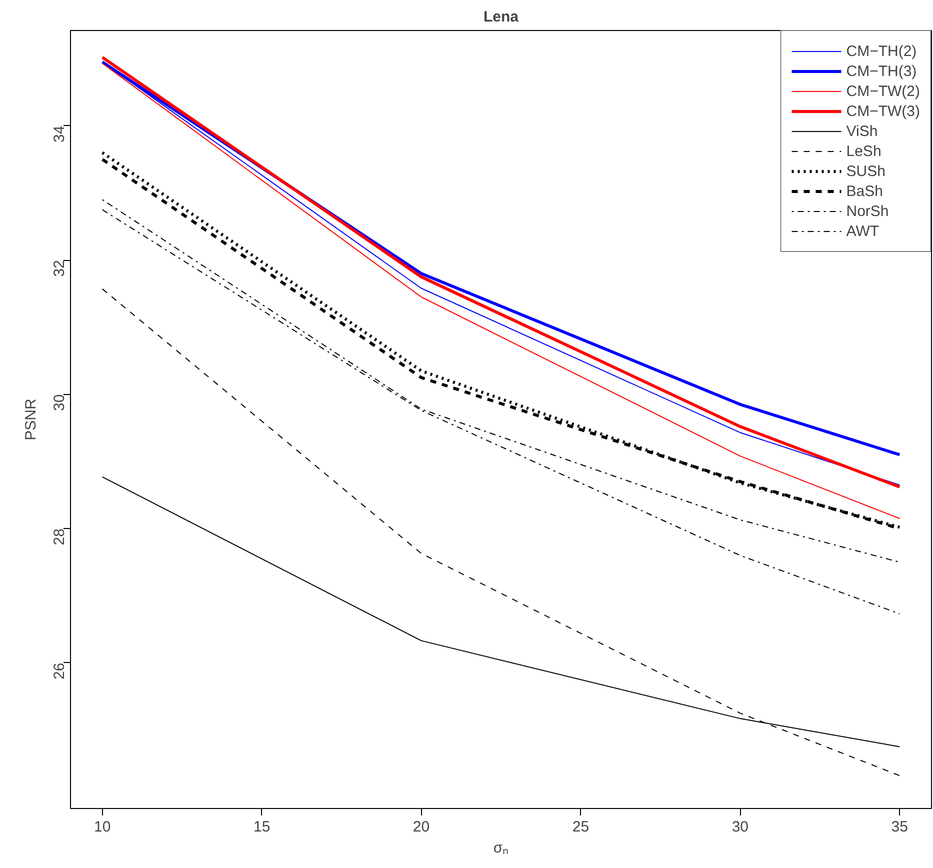 The image size is (933, 868). I want to click on legend-label: CM−TW(2), so click(883, 91).